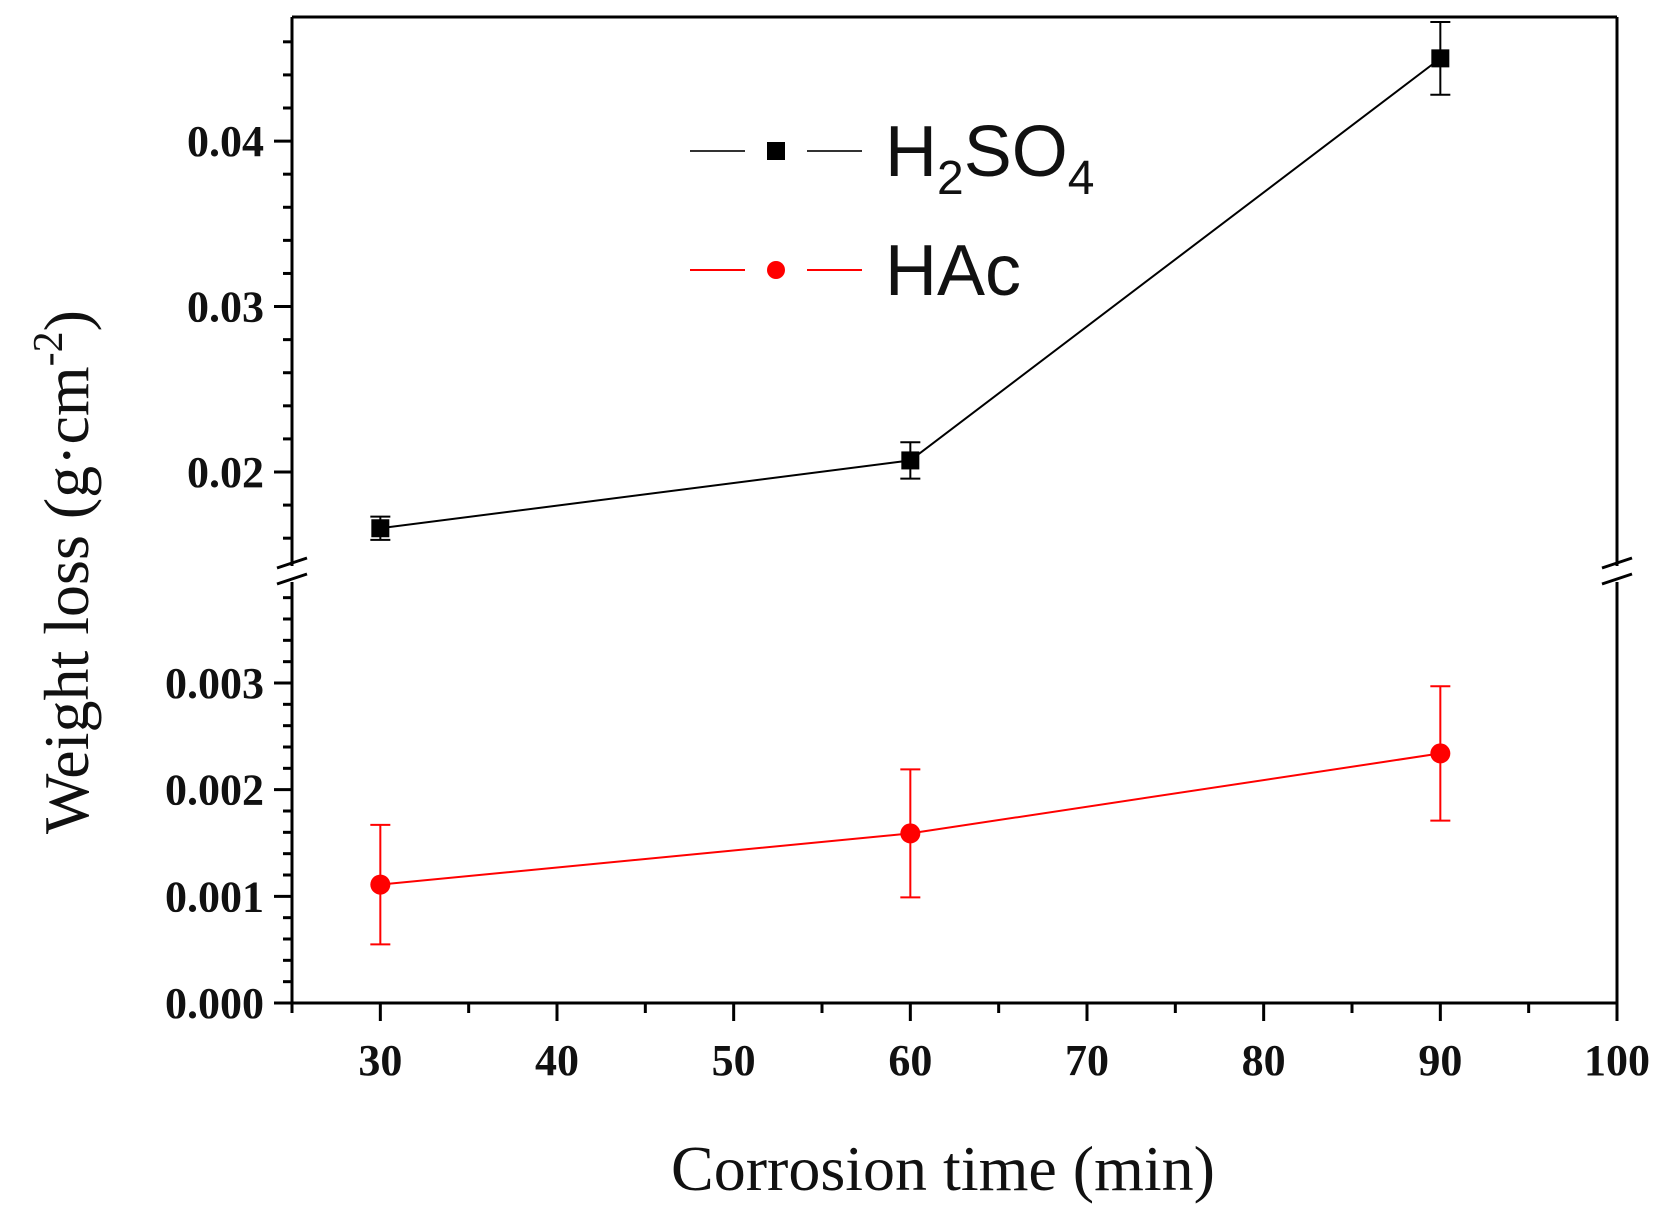 This screenshot has height=1215, width=1671. Describe the element at coordinates (228, 534) in the screenshot. I see `y-axis-ticks: 0.02 0.03 0.04 0.000 0.001 0.002 0.003` at that location.